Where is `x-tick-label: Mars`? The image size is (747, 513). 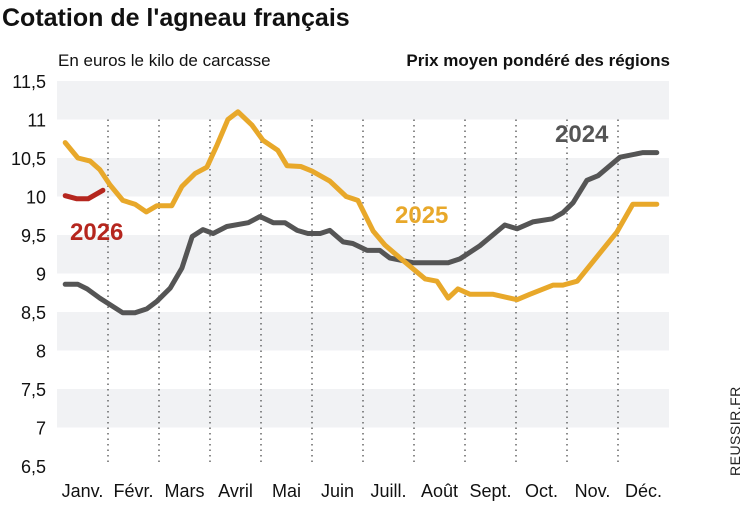
x-tick-label: Mars is located at coordinates (185, 491).